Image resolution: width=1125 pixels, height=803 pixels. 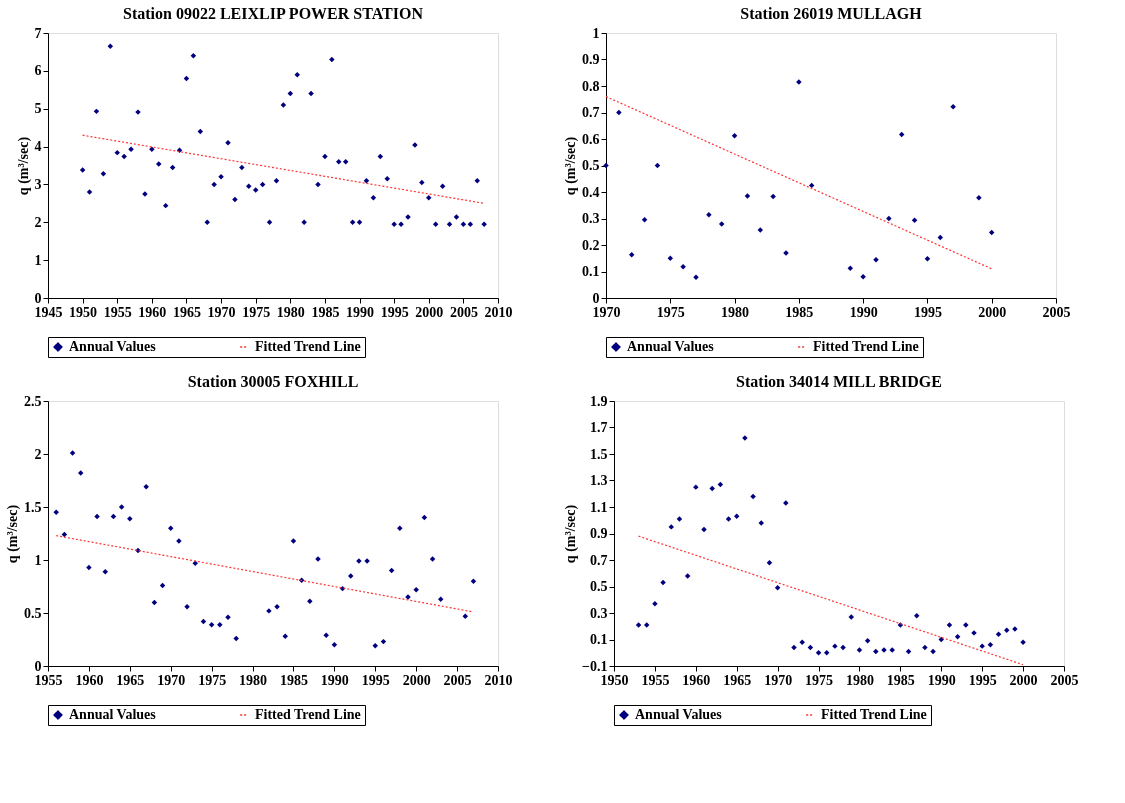 I want to click on y-tick-label: 3, so click(x=38, y=184).